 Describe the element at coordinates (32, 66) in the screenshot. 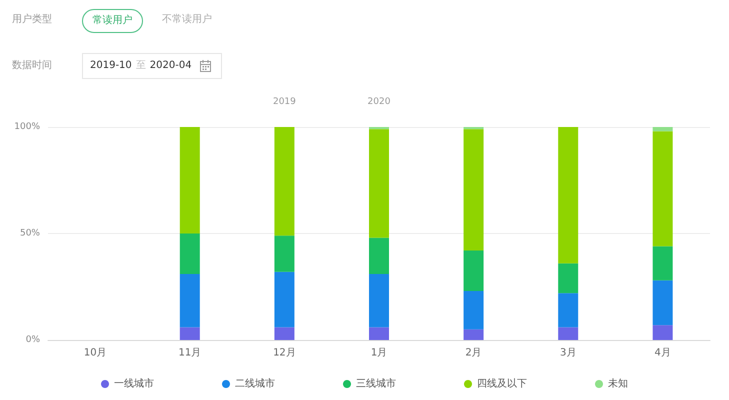

I see `text: 数据时间` at that location.